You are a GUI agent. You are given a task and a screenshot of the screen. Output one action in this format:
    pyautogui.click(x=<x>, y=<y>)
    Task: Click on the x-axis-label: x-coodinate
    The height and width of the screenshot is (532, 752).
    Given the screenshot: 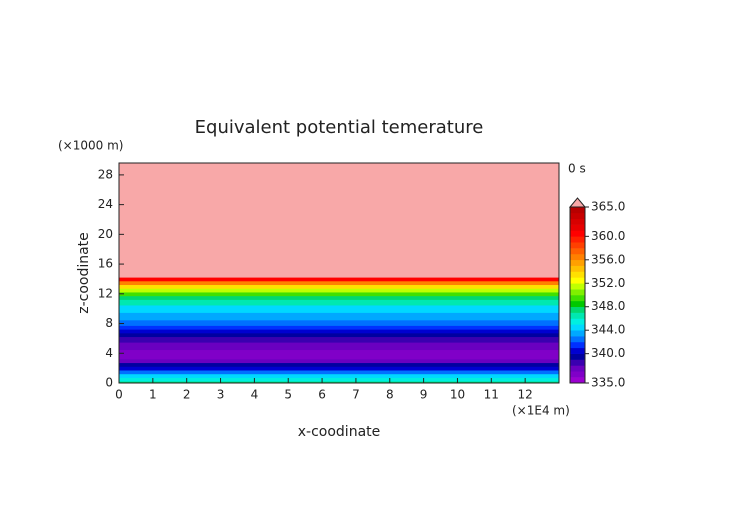 What is the action you would take?
    pyautogui.click(x=339, y=432)
    